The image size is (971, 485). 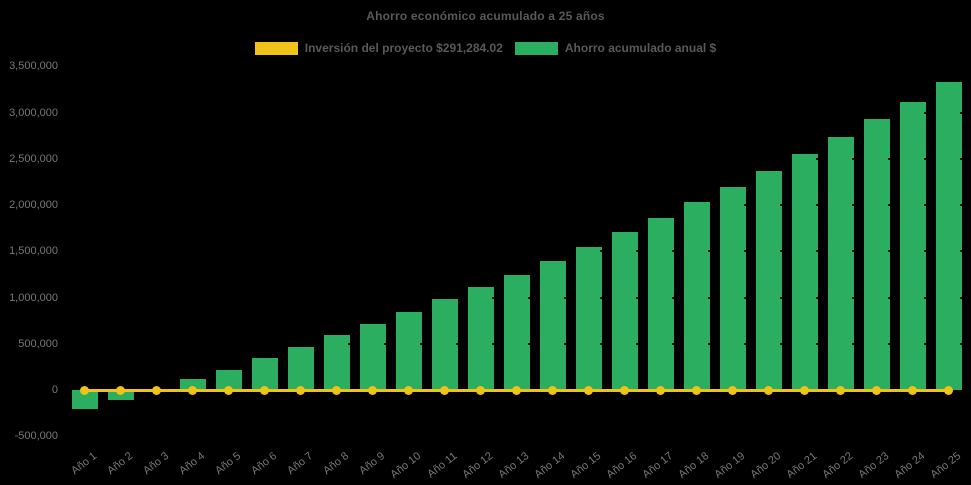 I want to click on bar-año-9, so click(x=372, y=357).